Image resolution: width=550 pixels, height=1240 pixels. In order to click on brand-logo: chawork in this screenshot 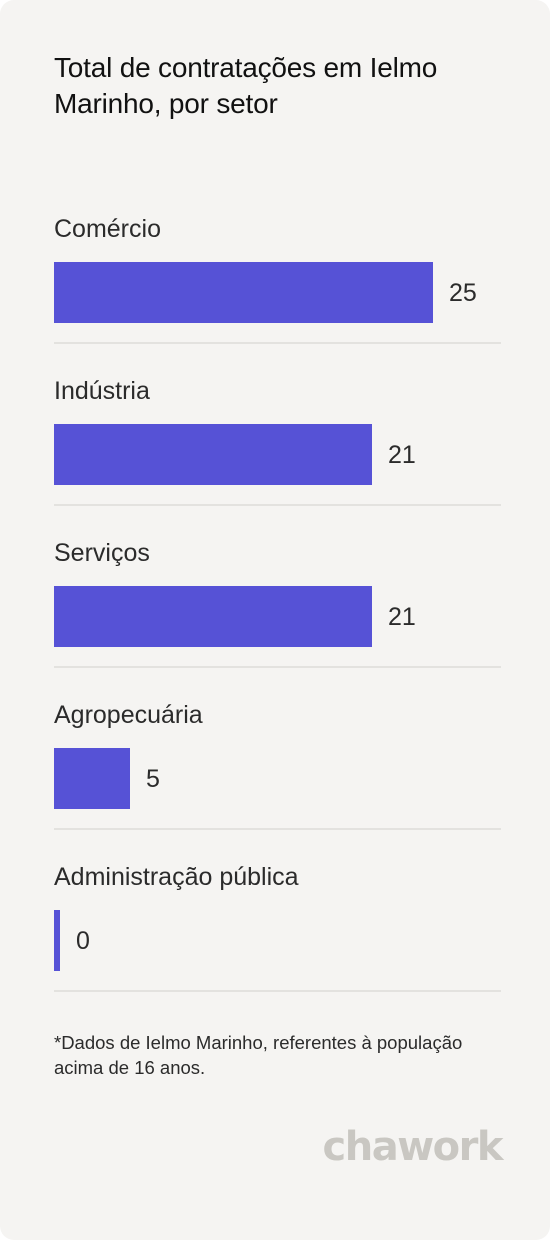, I will do `click(413, 1147)`.